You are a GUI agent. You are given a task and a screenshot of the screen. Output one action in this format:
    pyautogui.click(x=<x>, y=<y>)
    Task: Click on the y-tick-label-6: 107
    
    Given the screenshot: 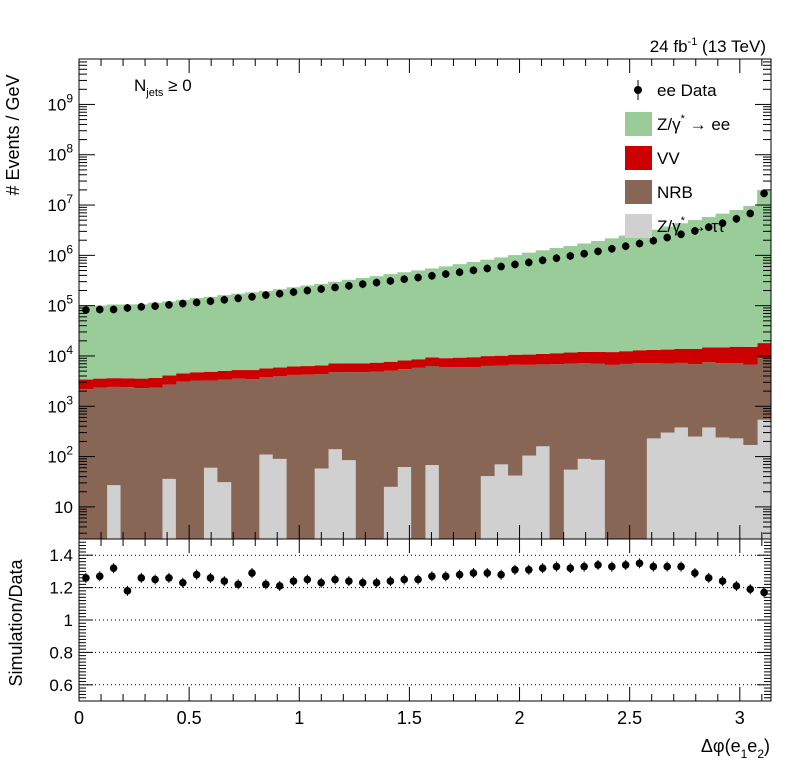 What is the action you would take?
    pyautogui.click(x=60, y=203)
    